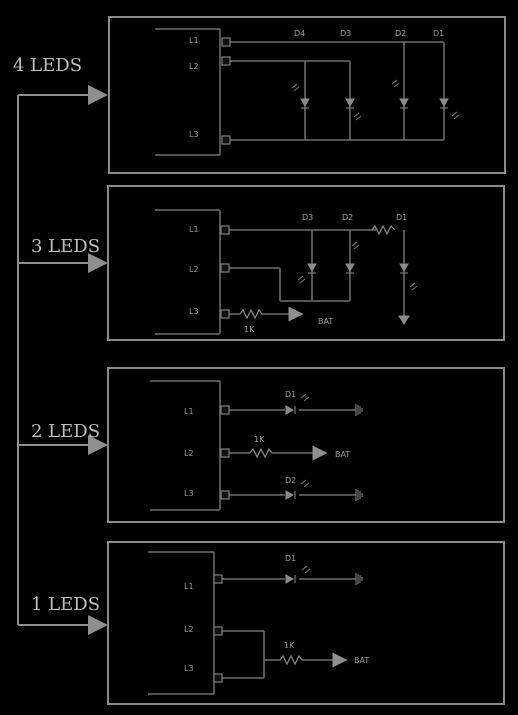 The height and width of the screenshot is (715, 518). I want to click on section-2-leds-d1-glow-icon, so click(305, 397).